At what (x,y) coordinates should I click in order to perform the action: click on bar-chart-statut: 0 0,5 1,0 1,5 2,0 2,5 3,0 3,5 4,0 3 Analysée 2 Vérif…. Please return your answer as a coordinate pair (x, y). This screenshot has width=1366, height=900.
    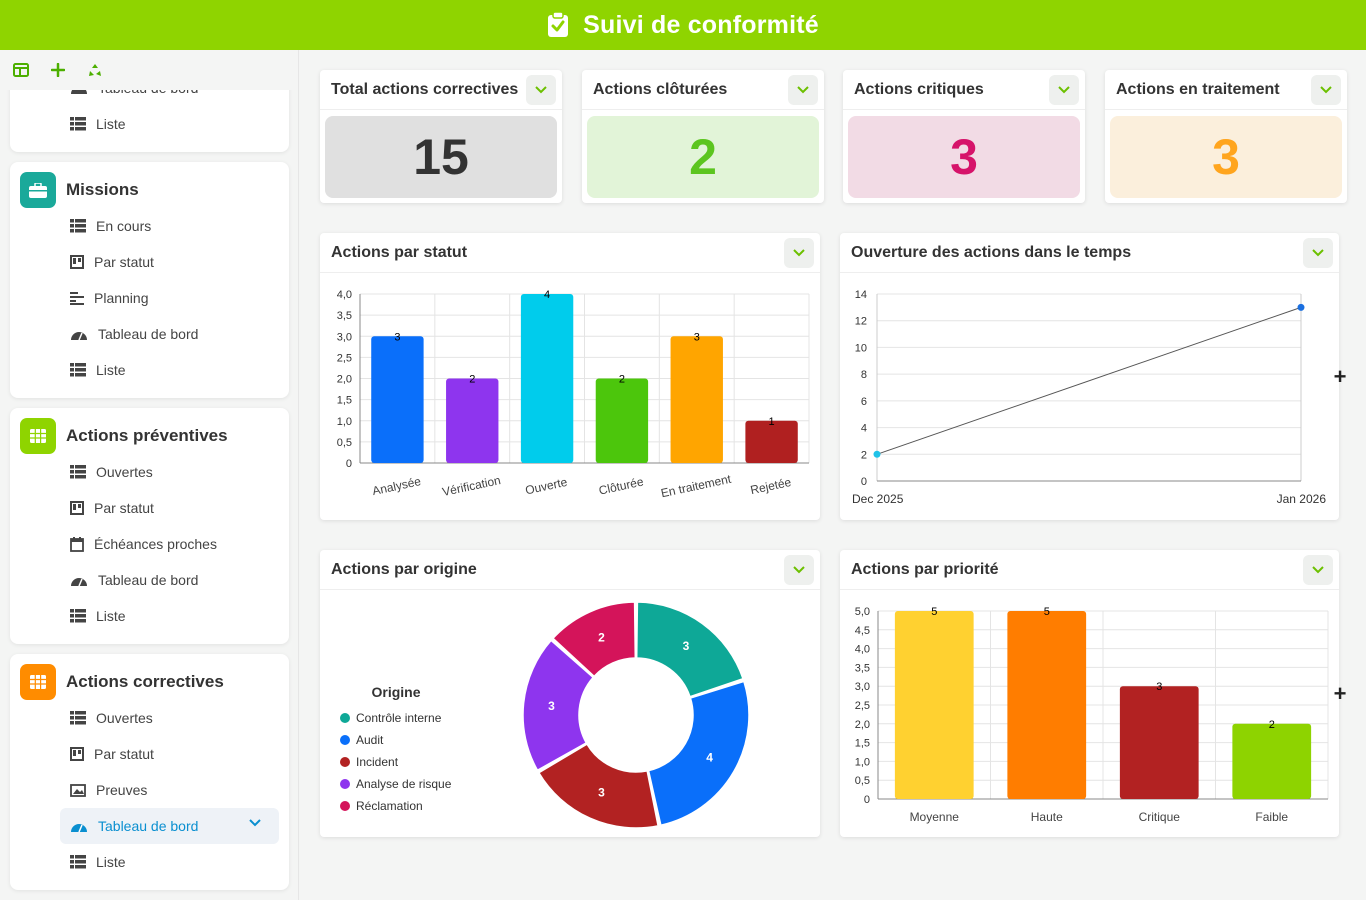
    Looking at the image, I should click on (573, 394).